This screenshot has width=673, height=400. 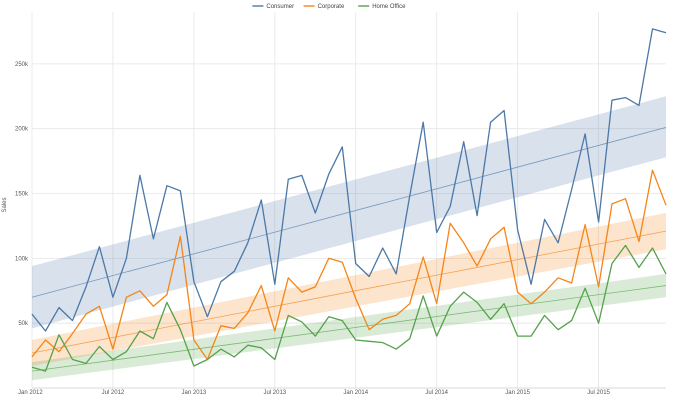 What do you see at coordinates (280, 7) in the screenshot?
I see `legend-label-consumer: Consumer` at bounding box center [280, 7].